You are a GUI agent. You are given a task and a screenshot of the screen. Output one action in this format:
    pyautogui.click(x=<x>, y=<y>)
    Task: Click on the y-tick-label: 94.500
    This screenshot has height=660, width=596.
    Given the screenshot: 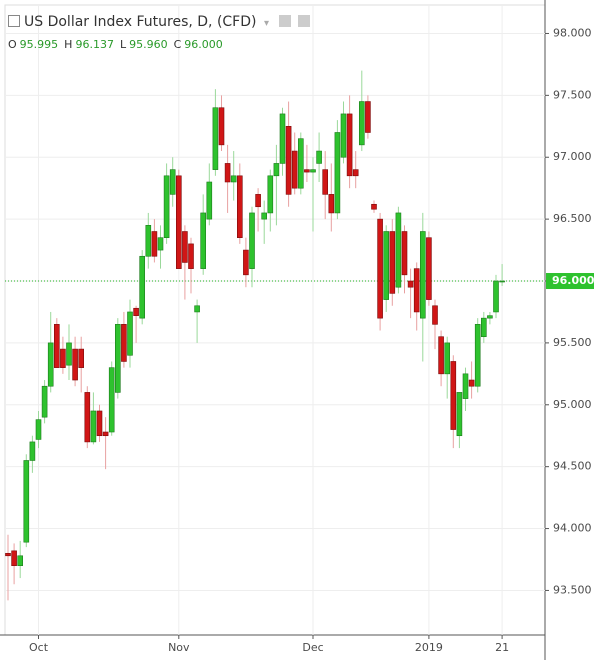 What is the action you would take?
    pyautogui.click(x=572, y=466)
    